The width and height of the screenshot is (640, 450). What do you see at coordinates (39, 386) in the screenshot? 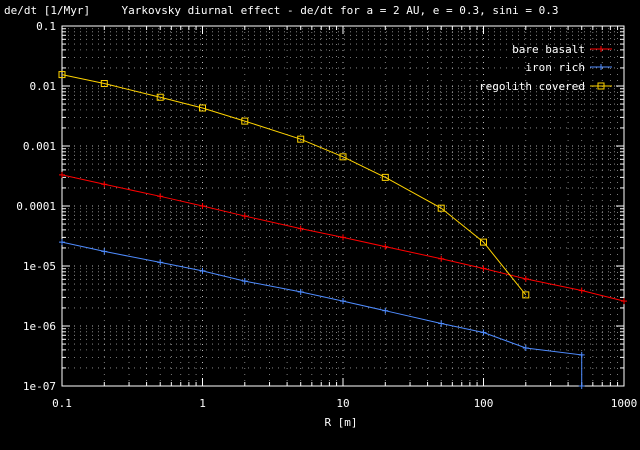
I see `y-tick-label: 1e-07` at bounding box center [39, 386].